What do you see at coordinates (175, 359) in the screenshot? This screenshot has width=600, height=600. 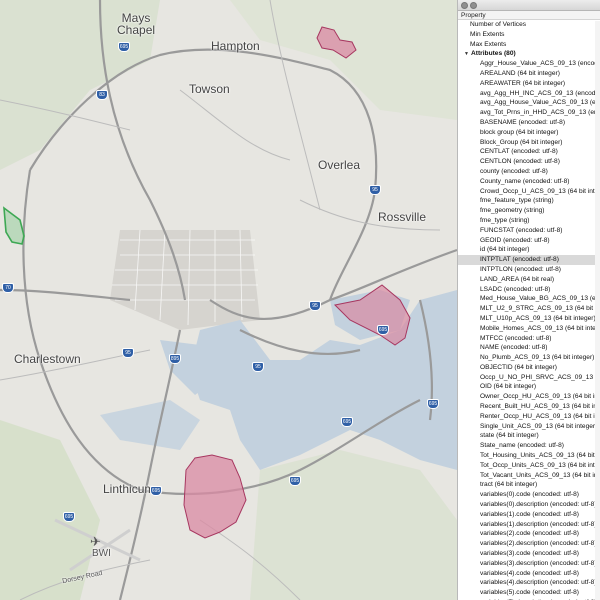 I see `highway-shield: 895` at bounding box center [175, 359].